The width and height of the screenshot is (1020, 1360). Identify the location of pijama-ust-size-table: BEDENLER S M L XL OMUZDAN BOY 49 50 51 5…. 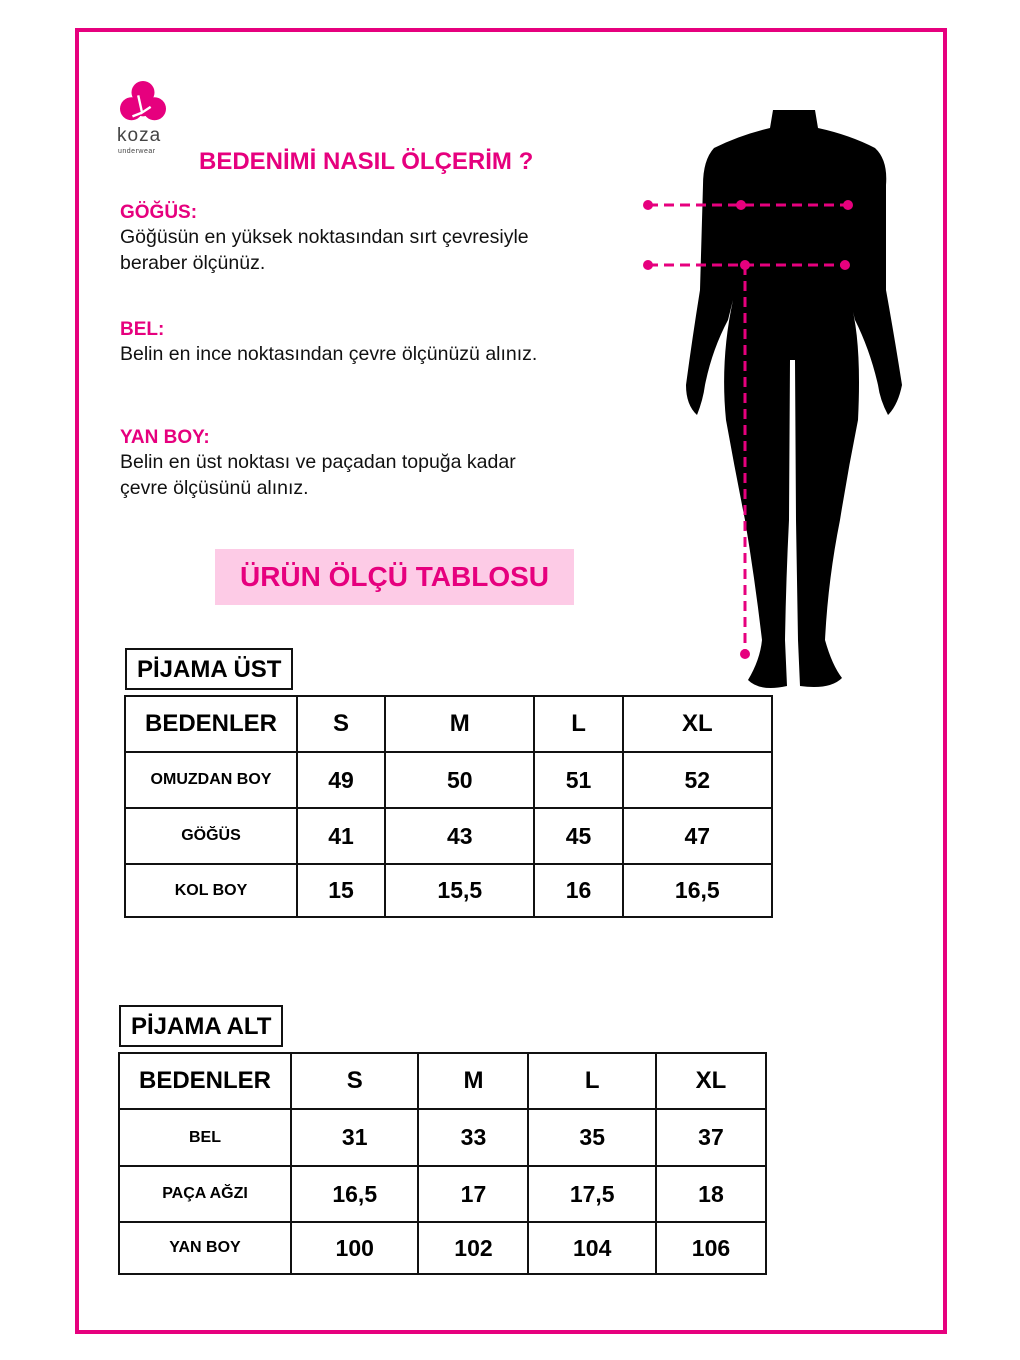
(449, 806).